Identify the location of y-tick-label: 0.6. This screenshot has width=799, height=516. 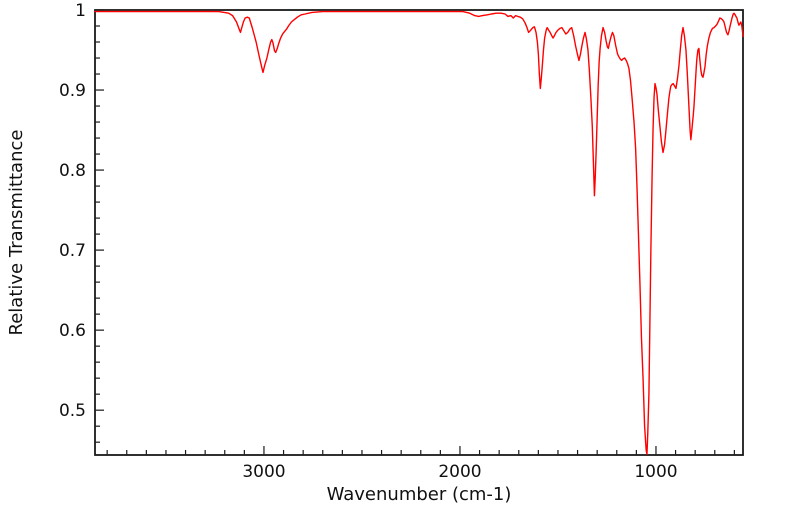
(72, 331).